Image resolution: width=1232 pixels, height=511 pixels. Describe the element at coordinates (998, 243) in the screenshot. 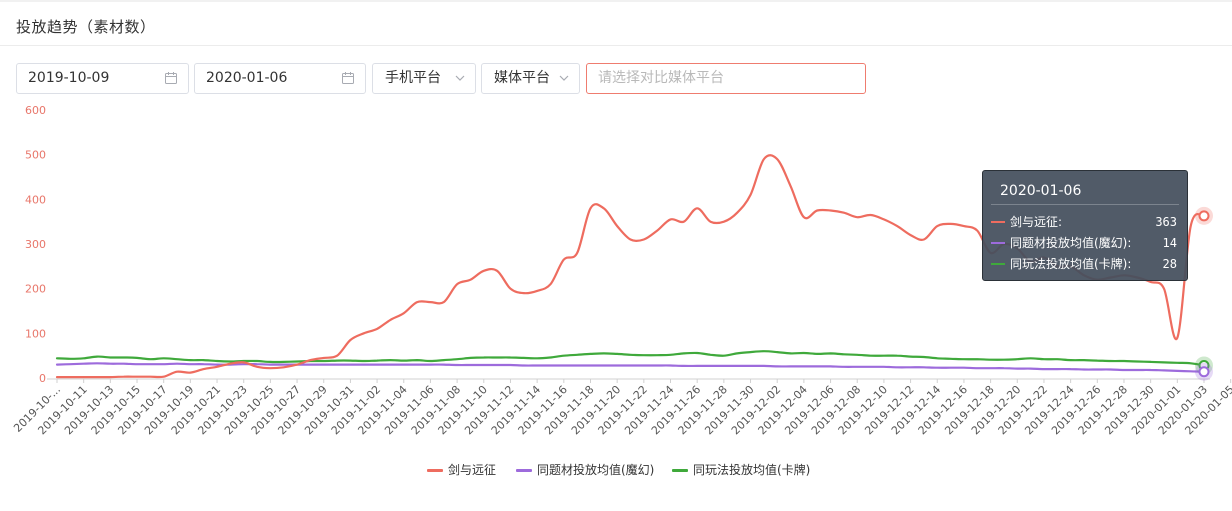

I see `series-b-swatch` at that location.